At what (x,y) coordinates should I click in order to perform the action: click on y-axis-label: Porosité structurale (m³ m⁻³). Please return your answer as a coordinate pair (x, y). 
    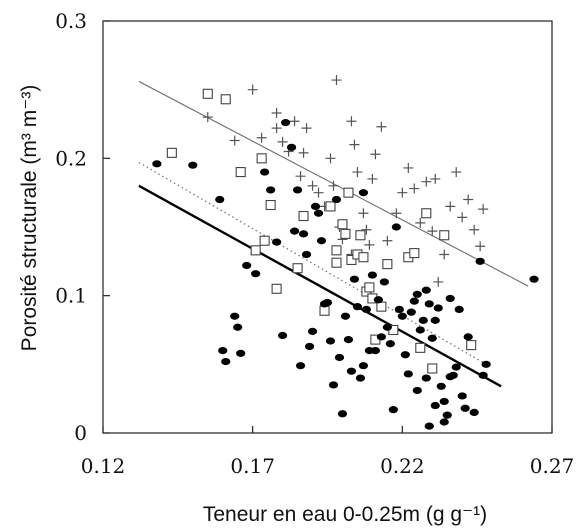
    Looking at the image, I should click on (29, 218).